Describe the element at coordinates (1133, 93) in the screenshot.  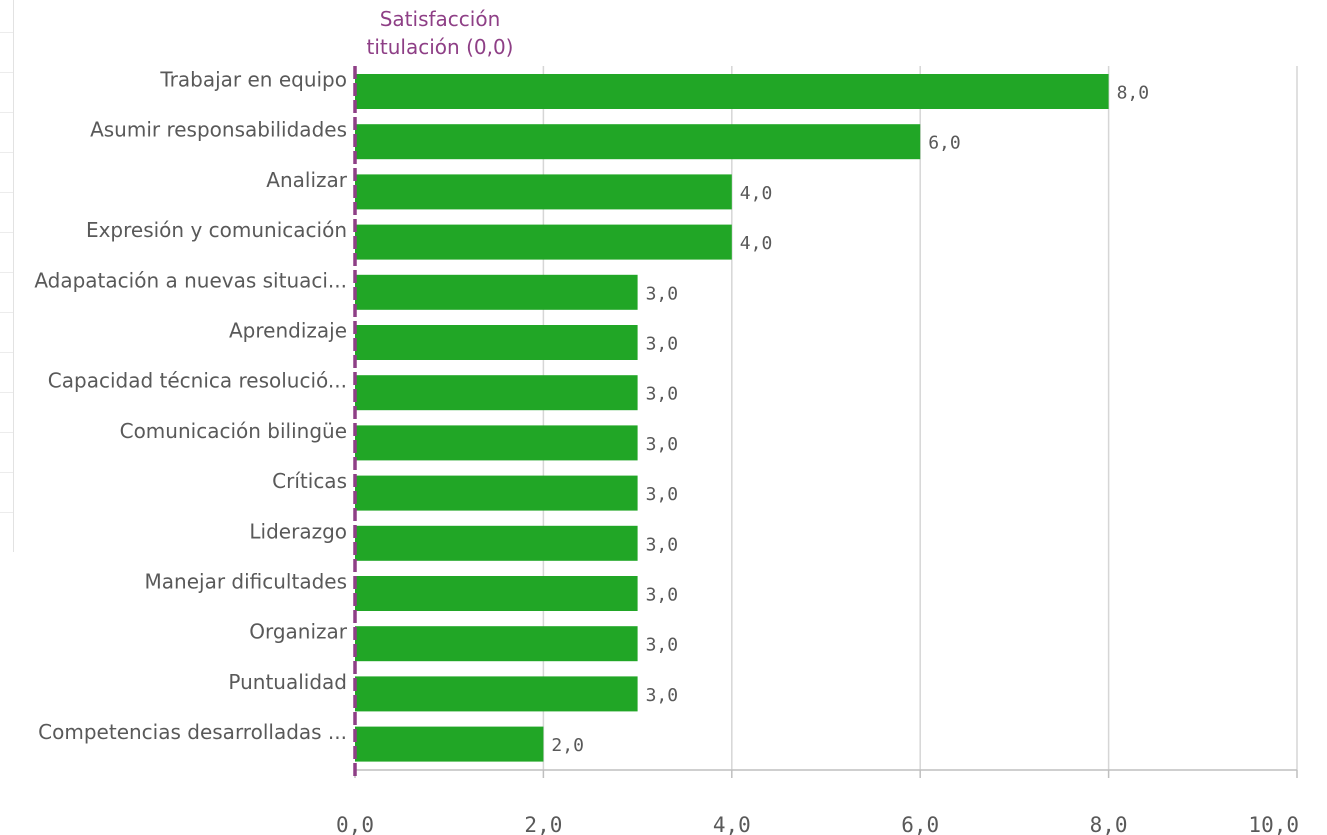
I see `data-label: 8,0` at that location.